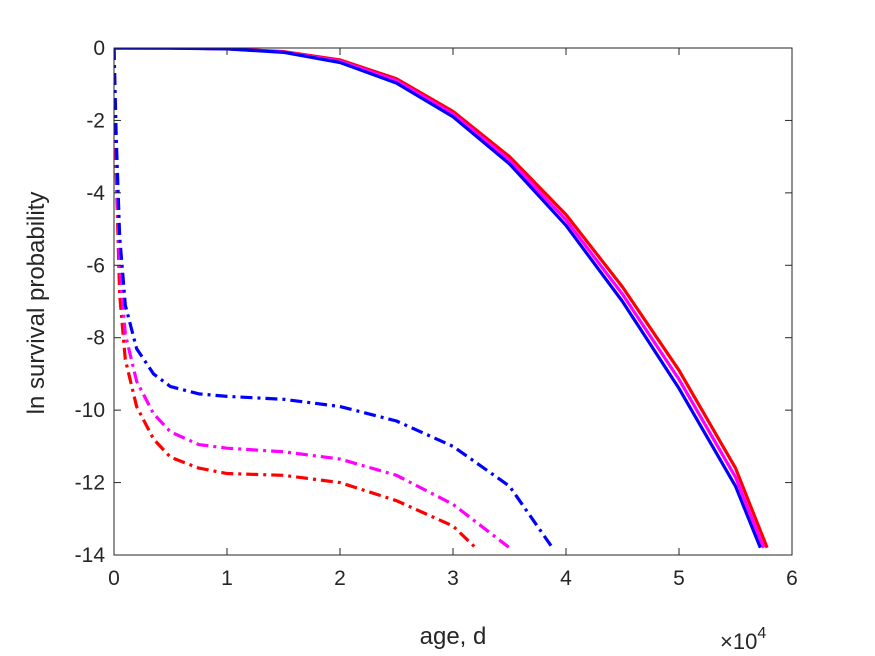 Image resolution: width=875 pixels, height=656 pixels. Describe the element at coordinates (566, 578) in the screenshot. I see `x-tick-label: 4` at that location.